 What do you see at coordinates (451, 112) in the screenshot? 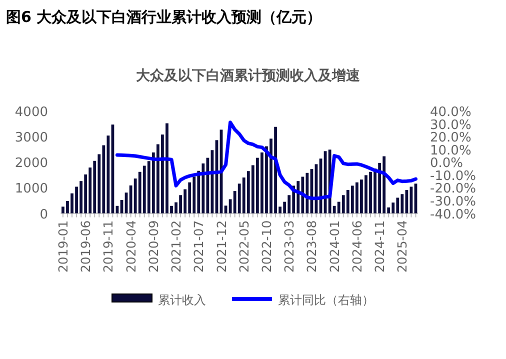
I see `y2-tick-label: 40.0%` at bounding box center [451, 112].